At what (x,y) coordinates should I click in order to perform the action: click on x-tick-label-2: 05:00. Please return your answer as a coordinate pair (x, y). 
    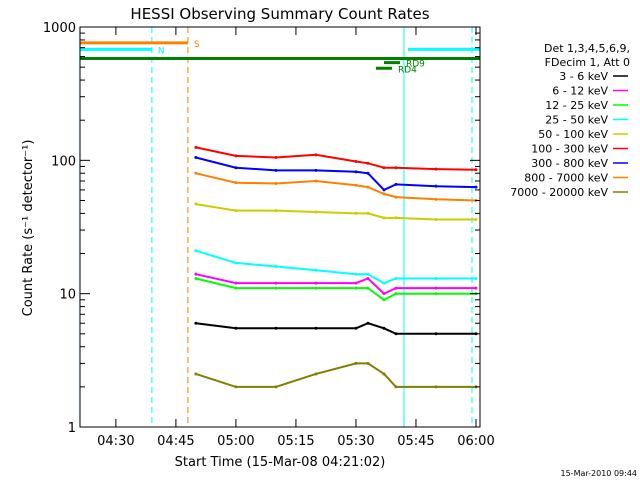
    Looking at the image, I should click on (235, 441).